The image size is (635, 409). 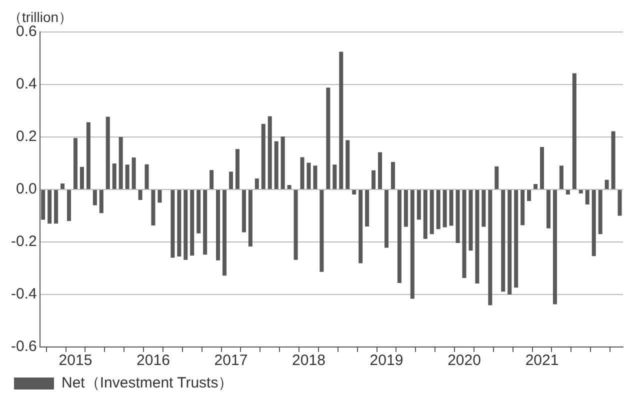 I want to click on x-tick-label: 2015, so click(x=75, y=361).